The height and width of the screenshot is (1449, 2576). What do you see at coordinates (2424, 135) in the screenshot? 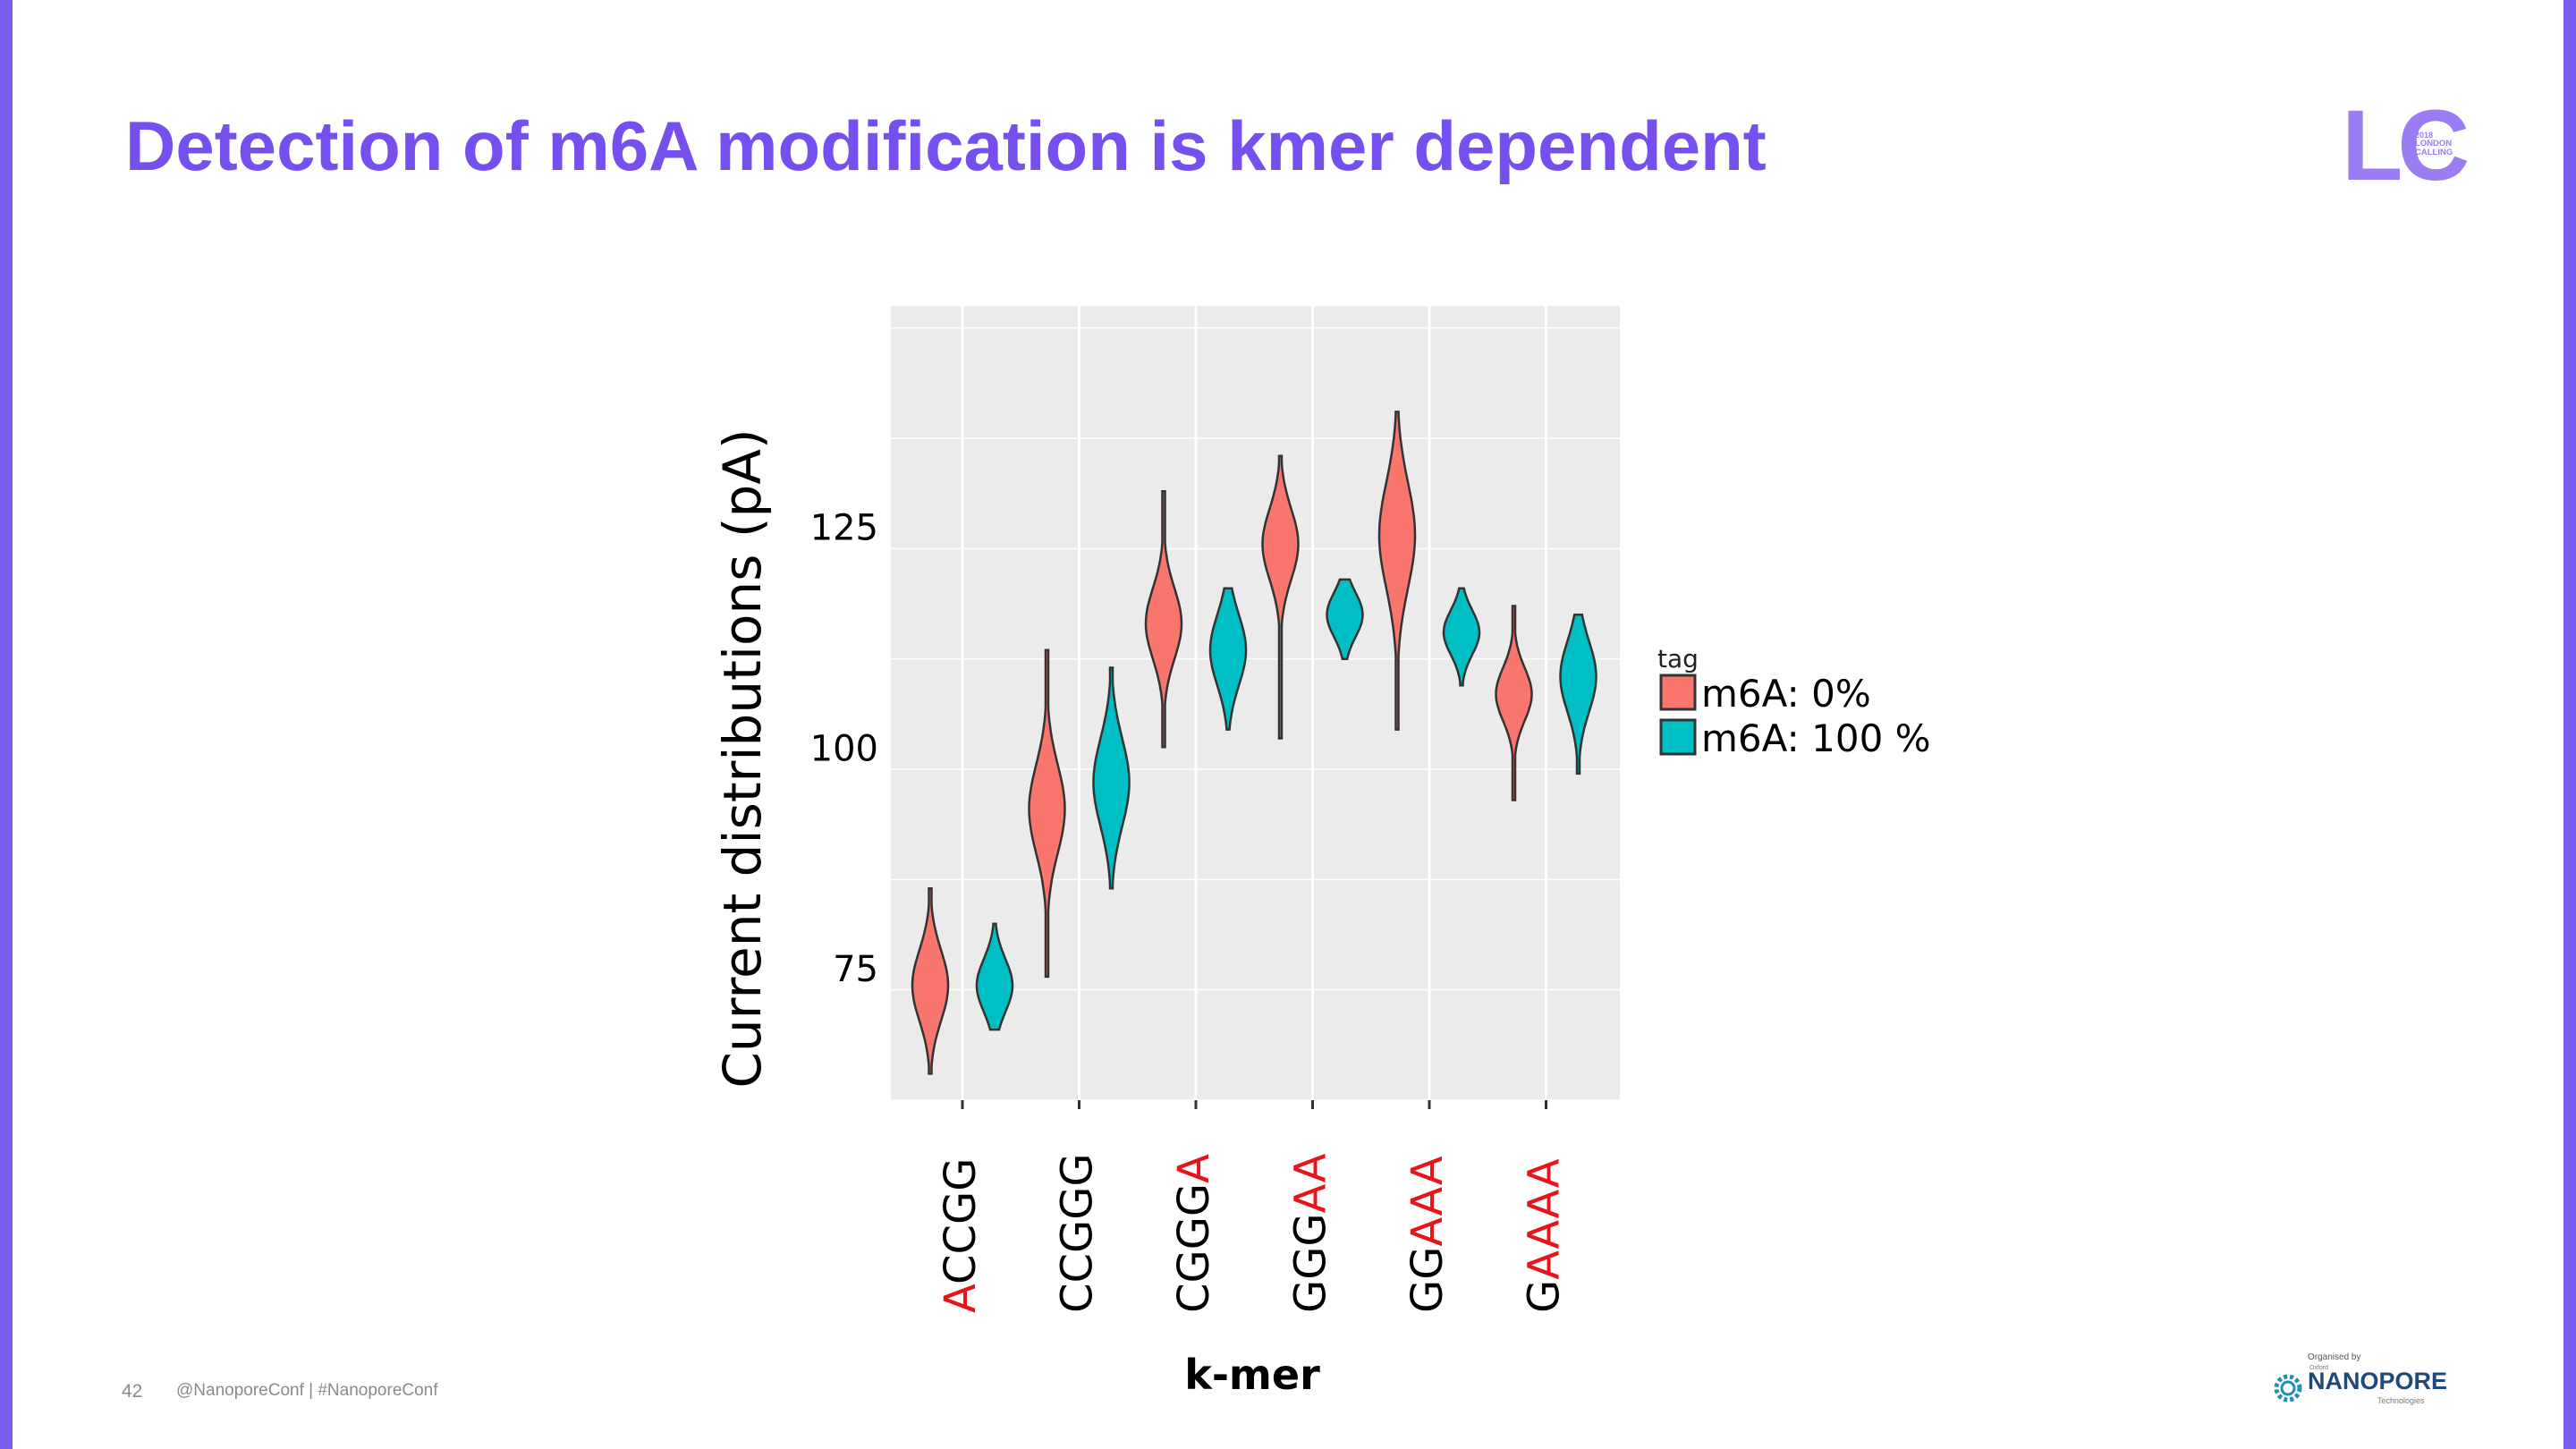
I see `lc-logo-year: 2018` at bounding box center [2424, 135].